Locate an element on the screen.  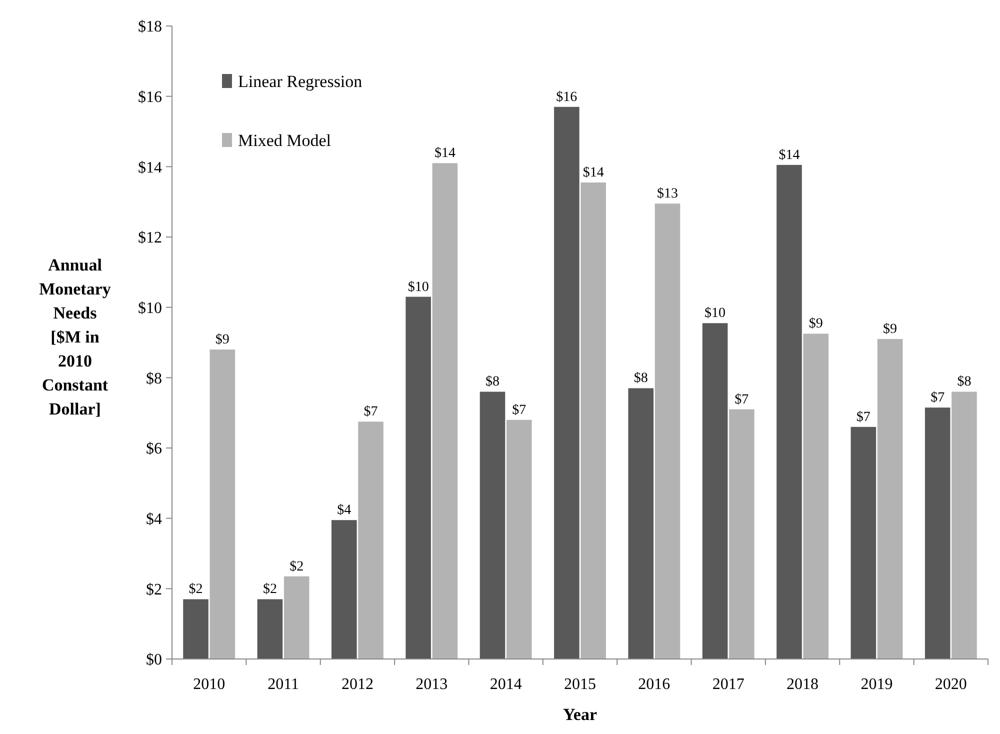
data-label: $13 is located at coordinates (667, 194).